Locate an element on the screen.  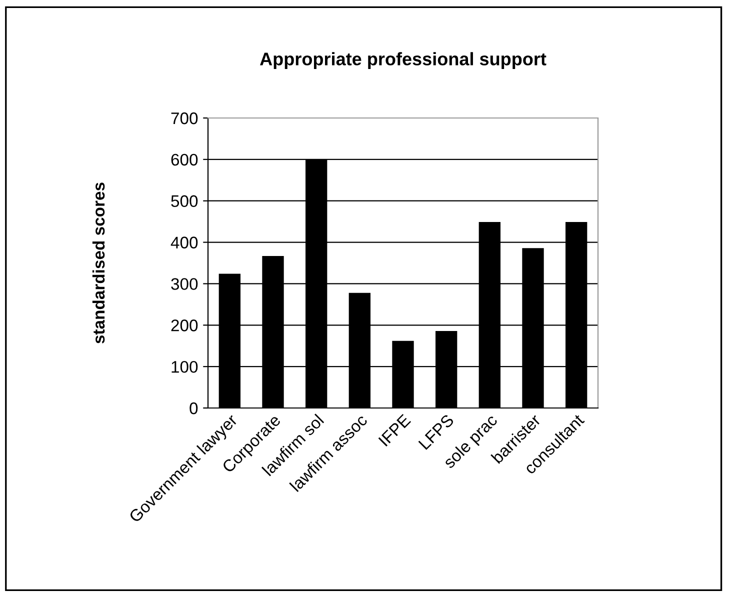
y-tick-label: 500 is located at coordinates (184, 201).